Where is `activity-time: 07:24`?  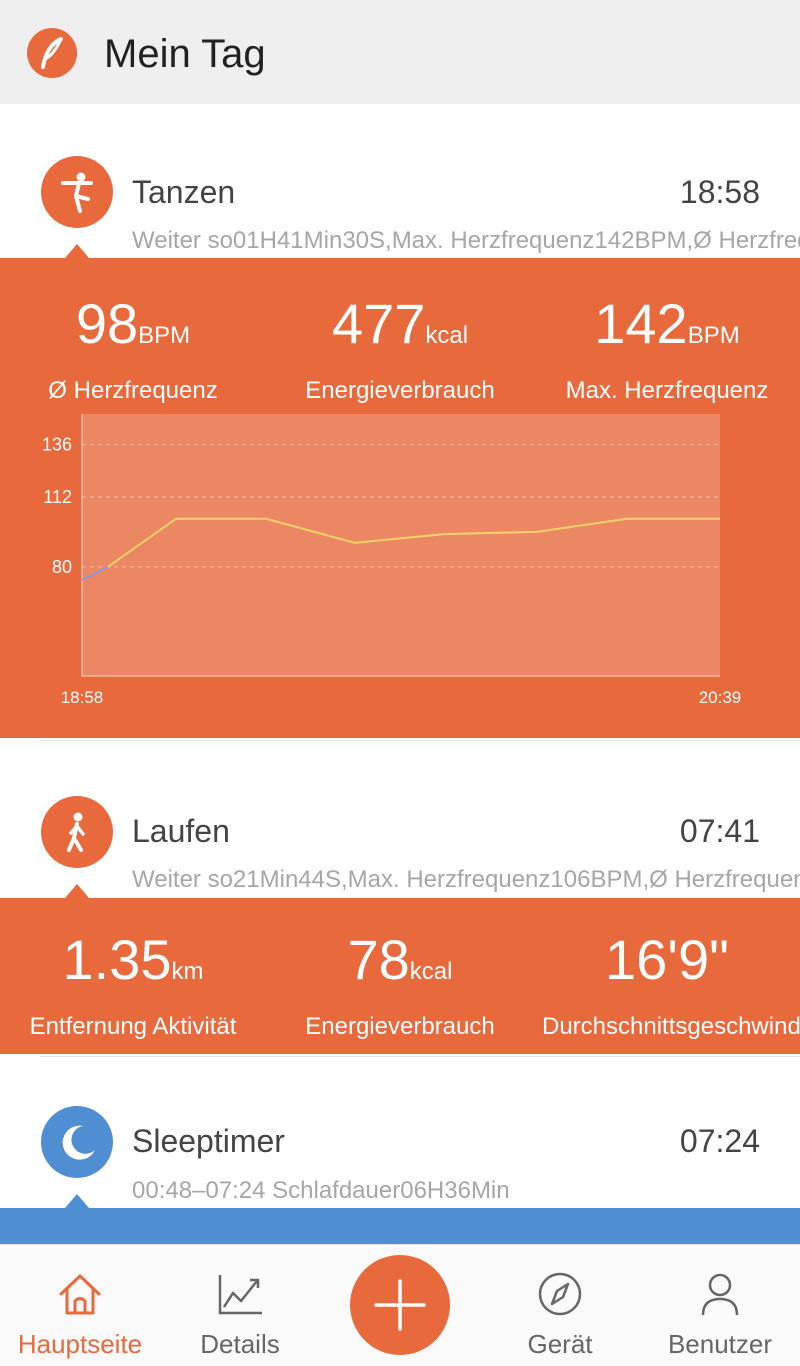
activity-time: 07:24 is located at coordinates (719, 1141).